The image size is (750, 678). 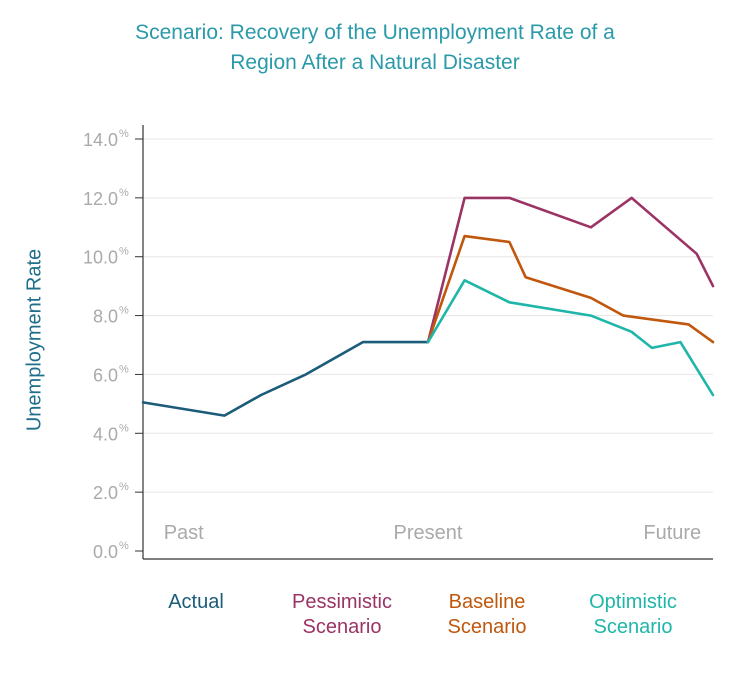 What do you see at coordinates (342, 615) in the screenshot?
I see `legend-pessimistic: Pessimistic Scenario` at bounding box center [342, 615].